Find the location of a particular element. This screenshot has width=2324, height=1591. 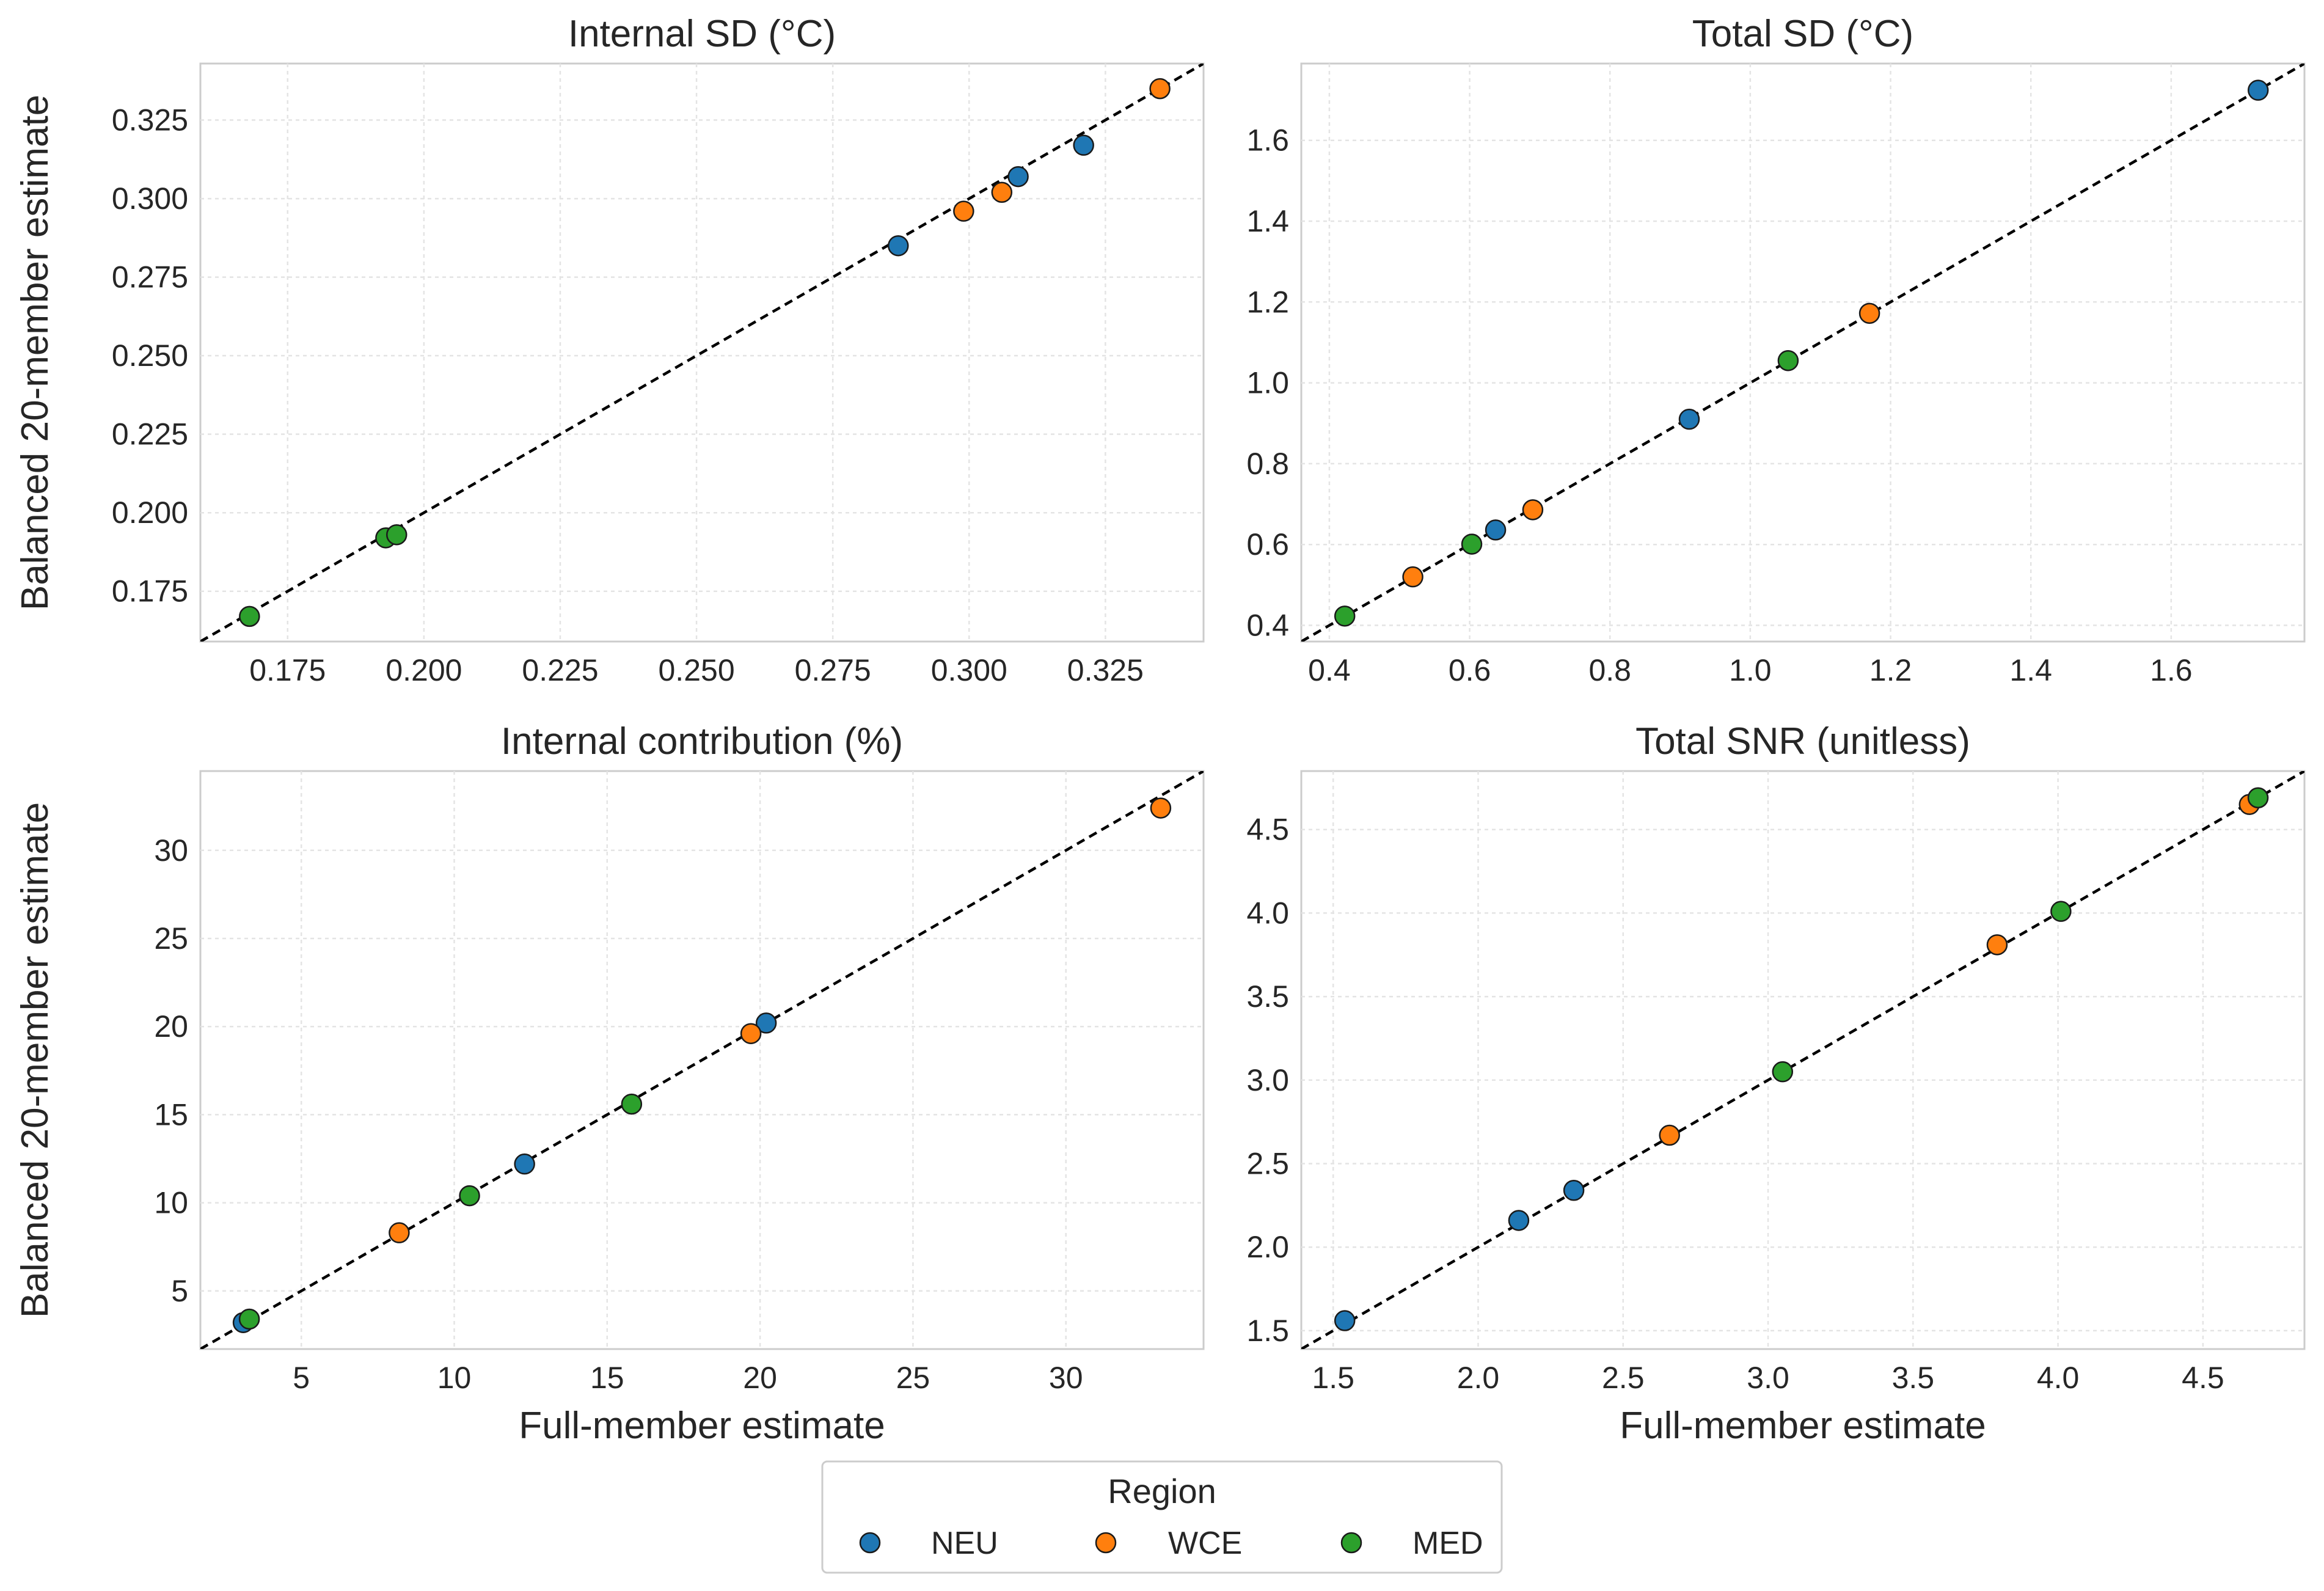

x-tick-label: 25 is located at coordinates (913, 1378).